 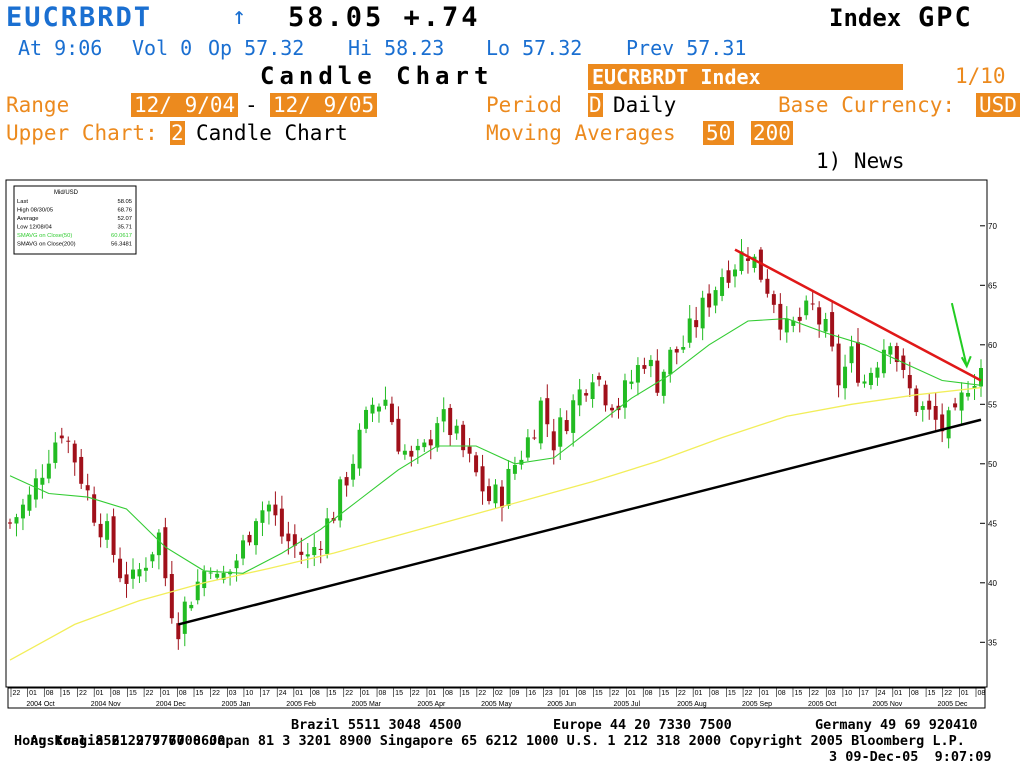 I want to click on legend-row-label: Low 12/08/04, so click(x=35, y=228).